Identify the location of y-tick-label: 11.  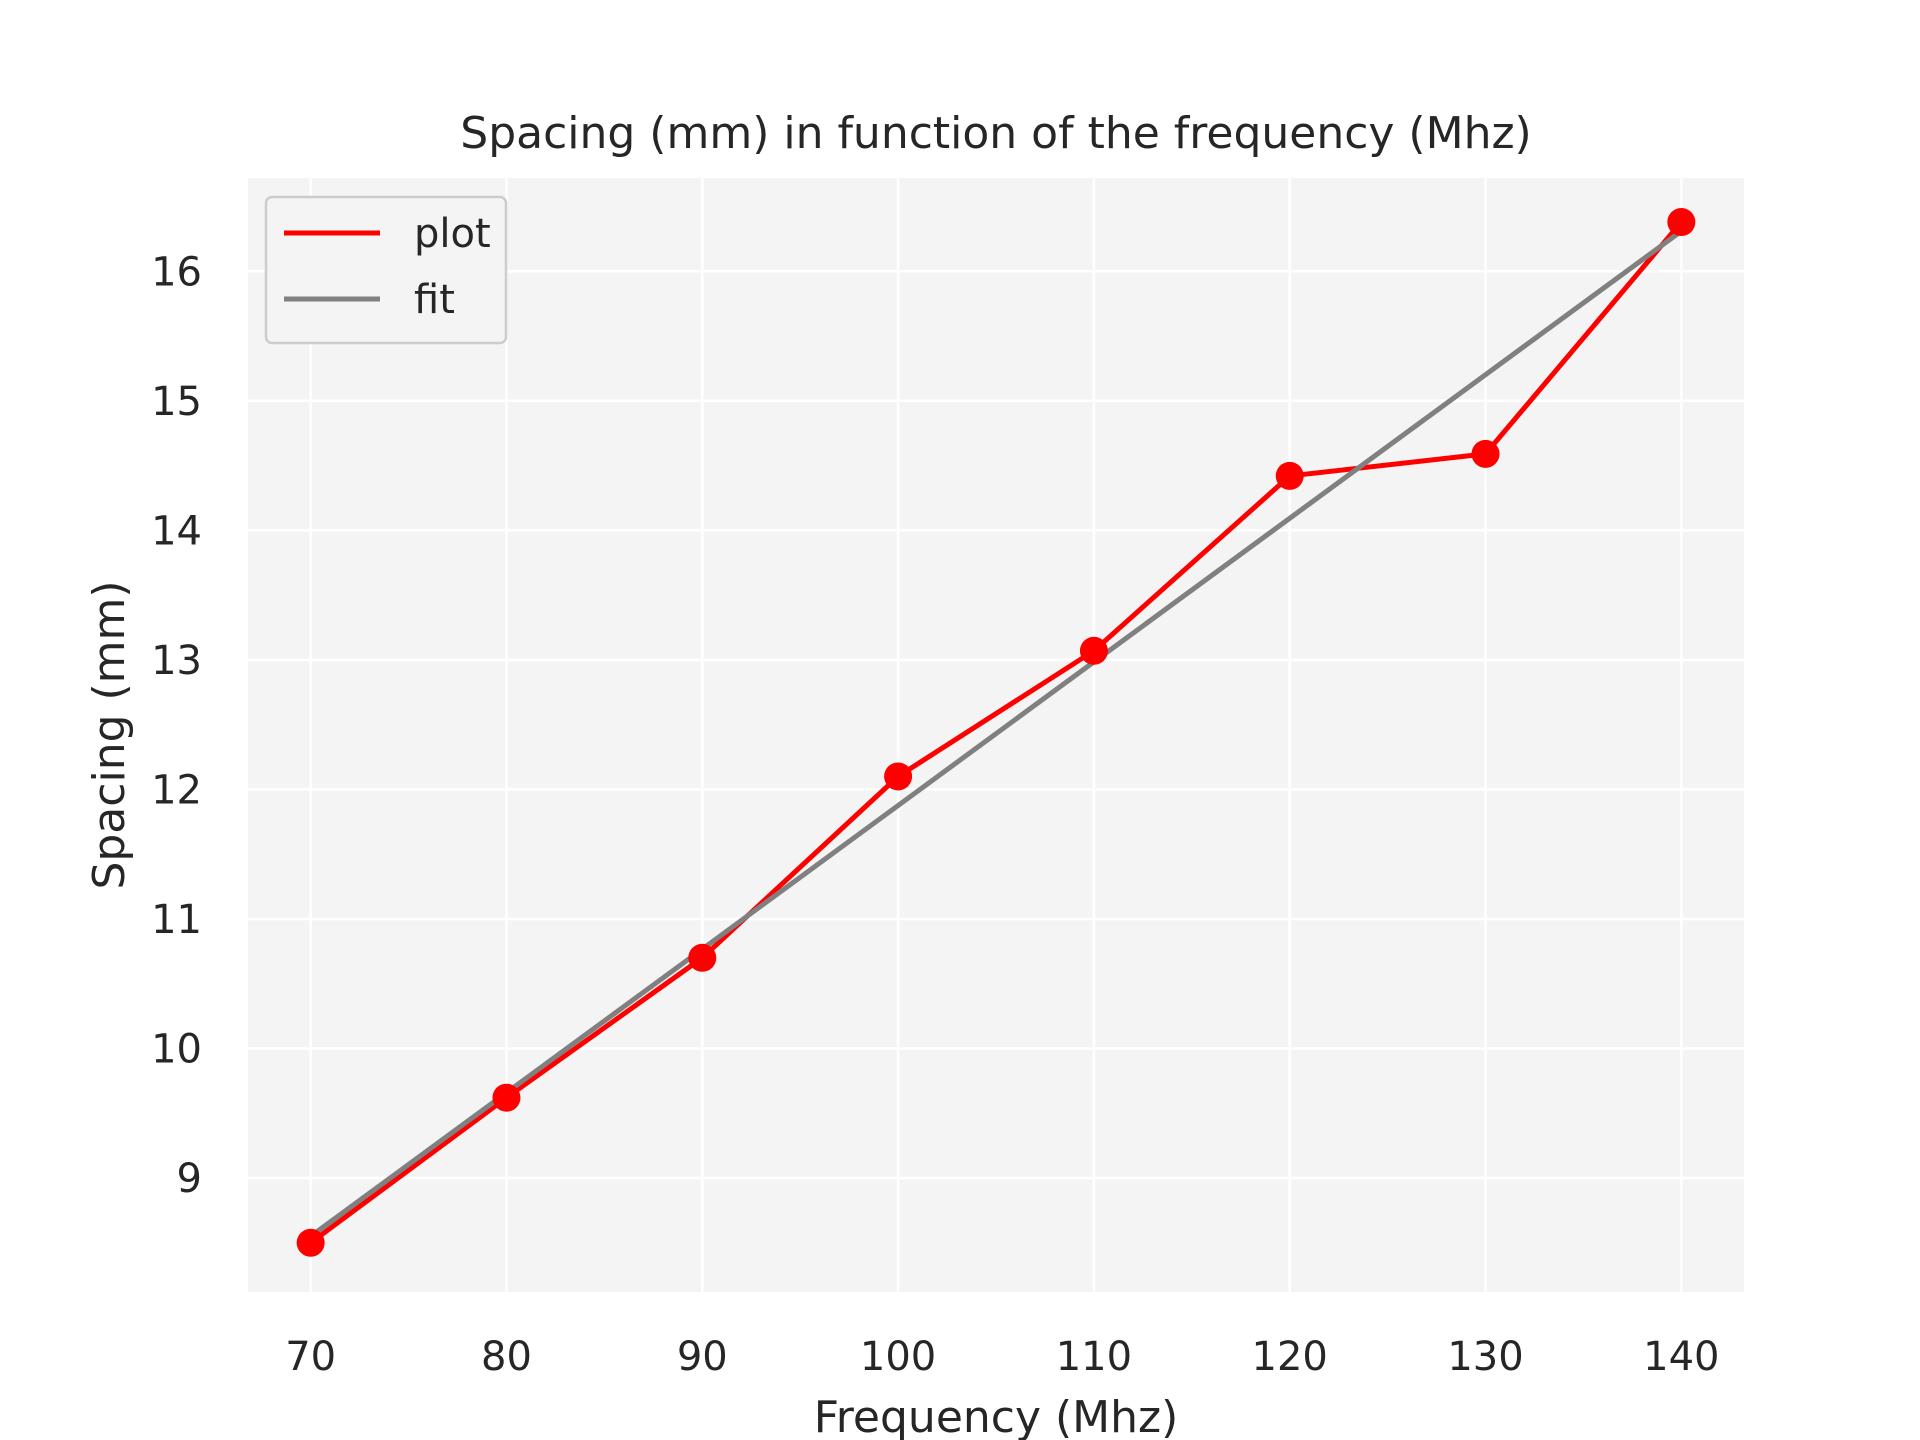
(176, 920).